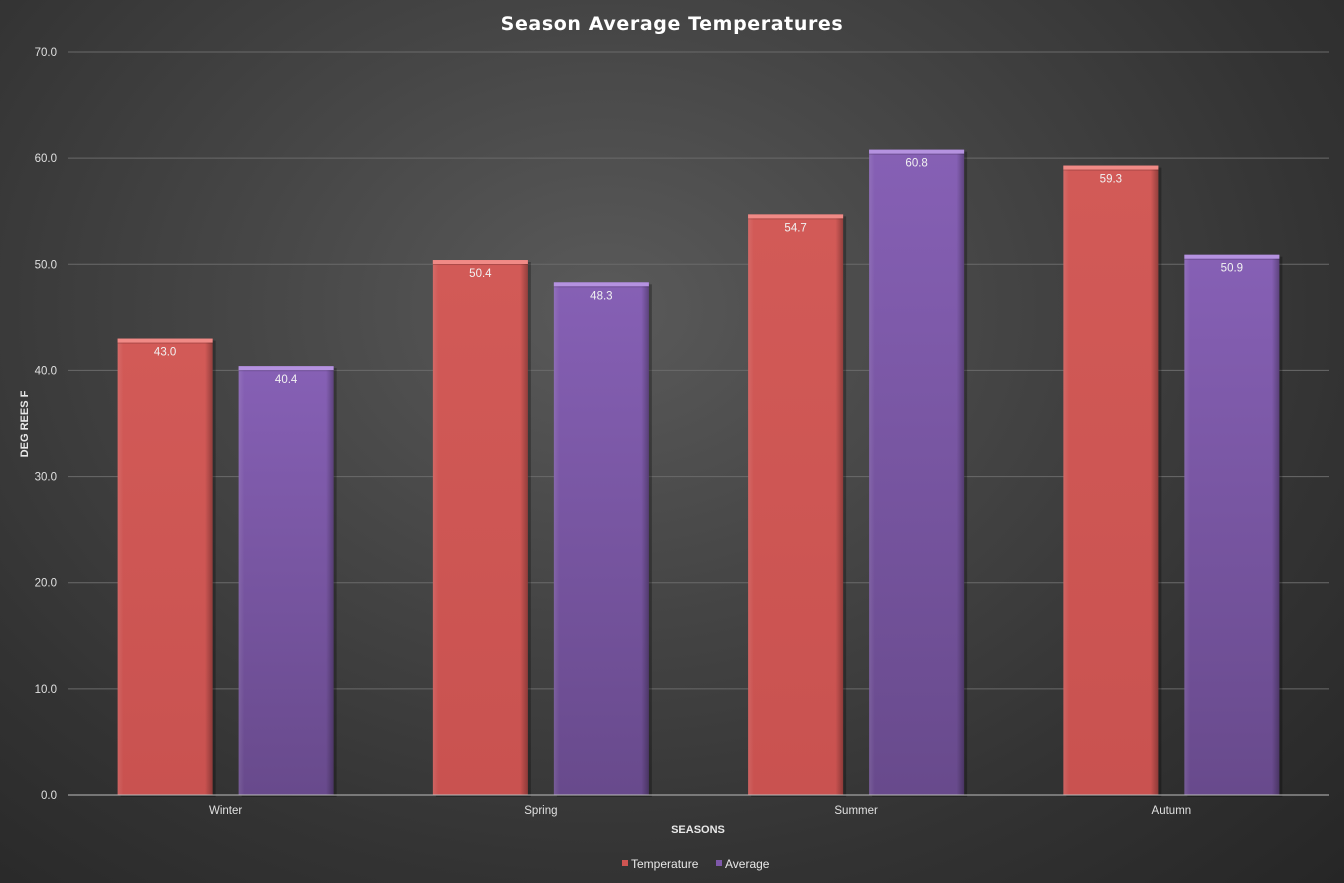 Image resolution: width=1344 pixels, height=883 pixels. I want to click on bar-temperature-autumn, so click(1112, 481).